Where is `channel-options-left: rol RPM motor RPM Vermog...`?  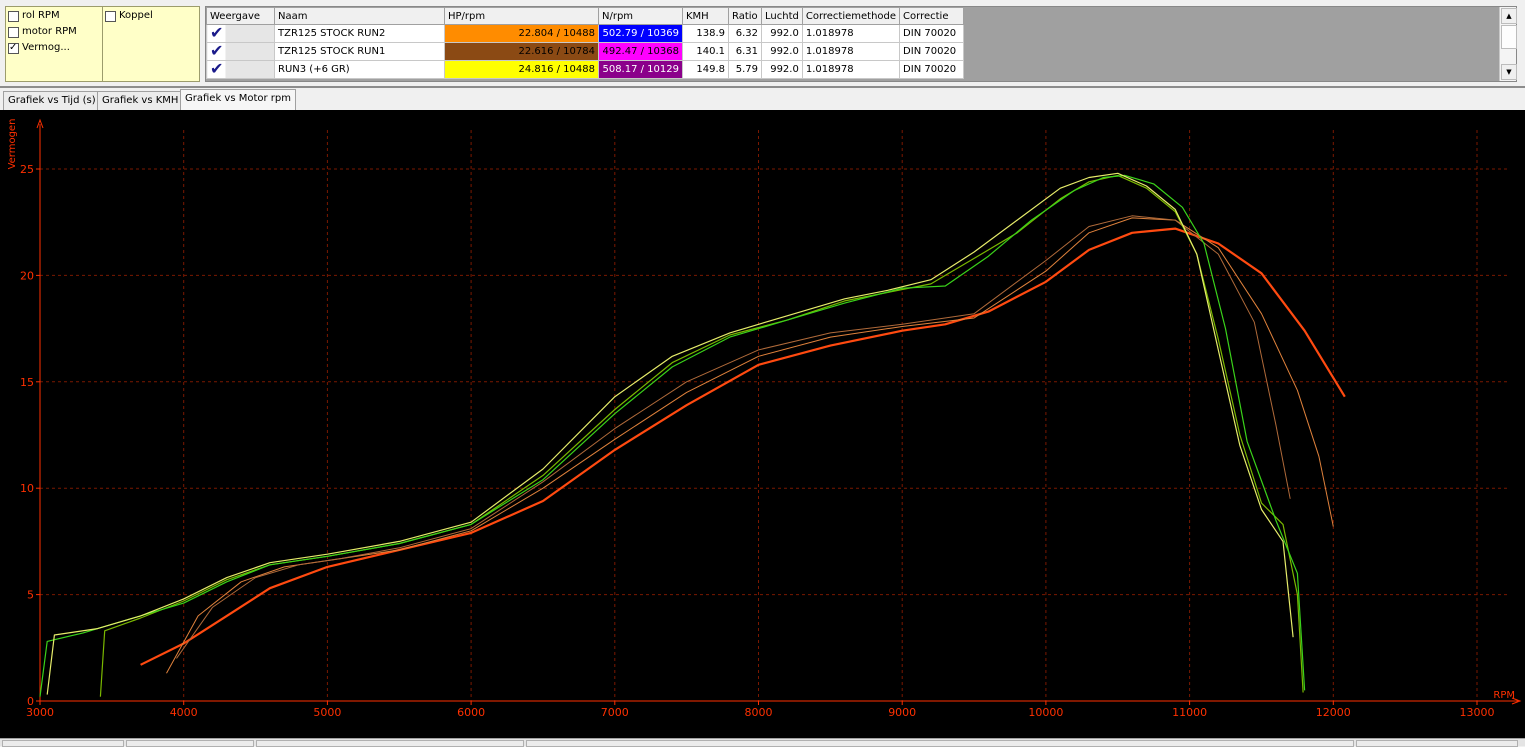 channel-options-left: rol RPM motor RPM Vermog... is located at coordinates (54, 44).